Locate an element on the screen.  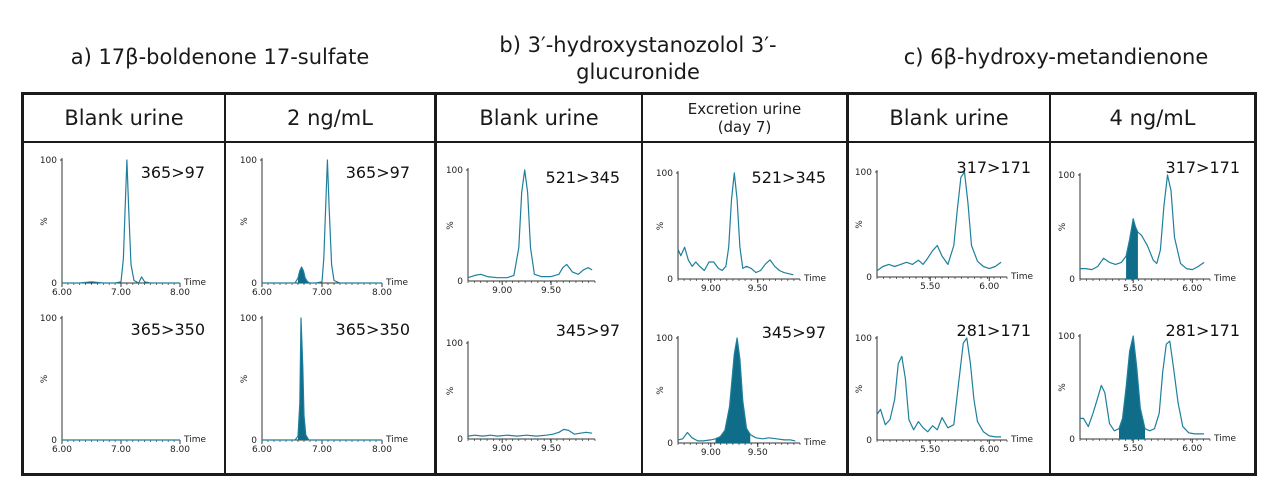
panel-8-transition-label: 345>97 is located at coordinates (794, 332).